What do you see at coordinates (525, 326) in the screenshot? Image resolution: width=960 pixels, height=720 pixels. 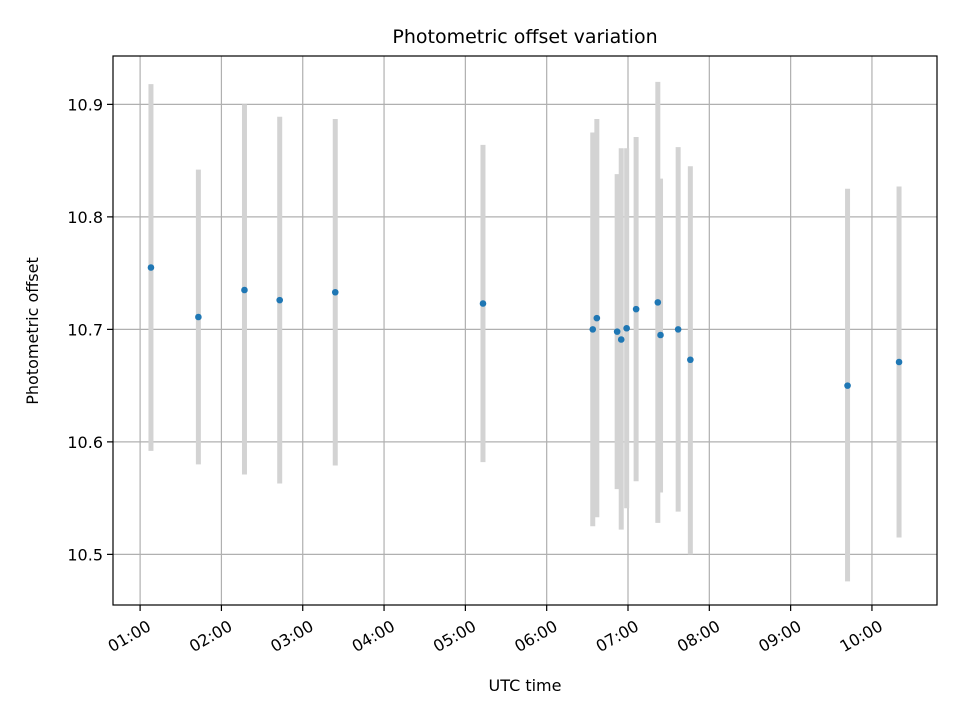 I see `data-points` at bounding box center [525, 326].